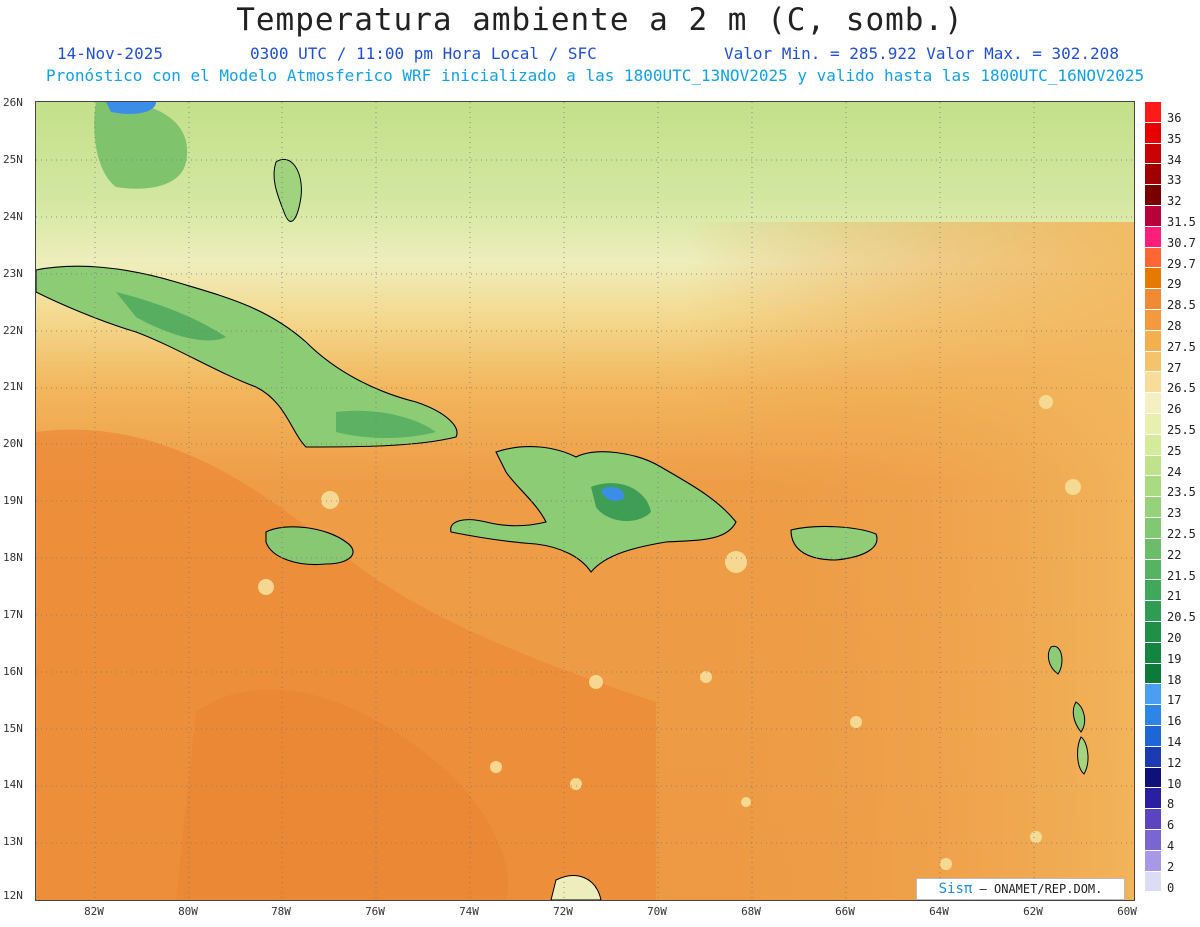 This screenshot has height=927, width=1200. What do you see at coordinates (1174, 679) in the screenshot?
I see `colorbar-label: 18` at bounding box center [1174, 679].